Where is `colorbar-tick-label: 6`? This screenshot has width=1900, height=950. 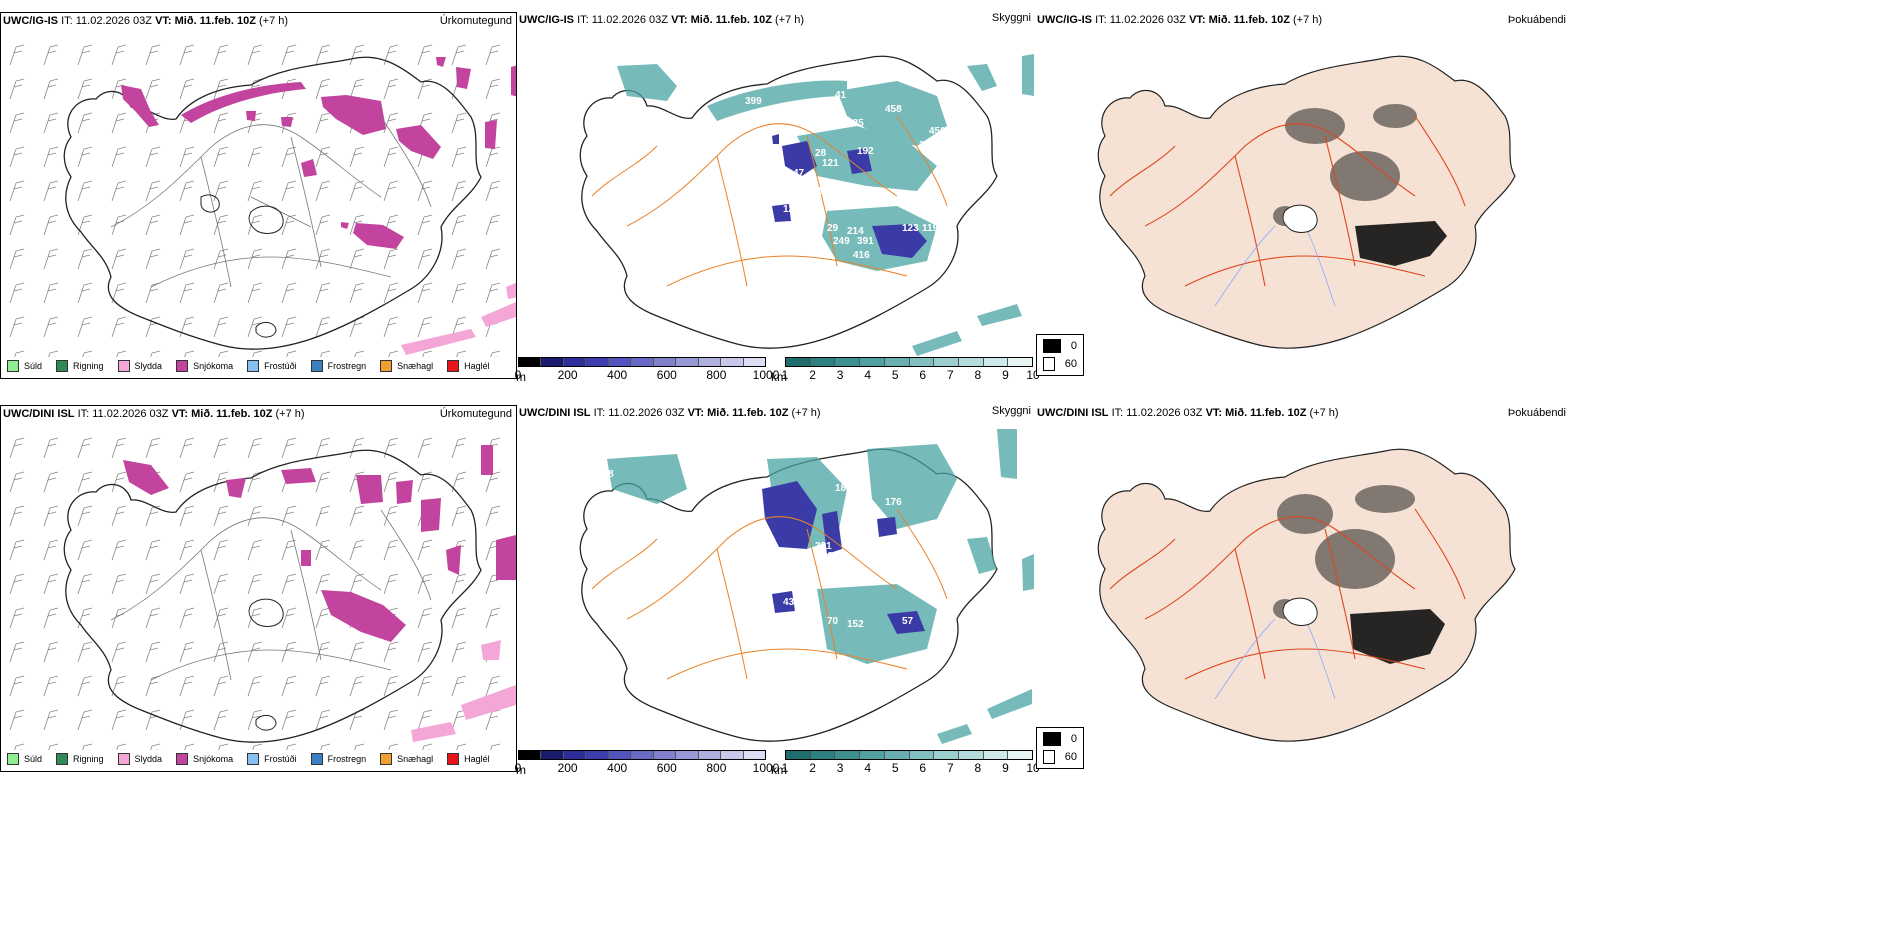
colorbar-tick-label: 6 is located at coordinates (923, 375).